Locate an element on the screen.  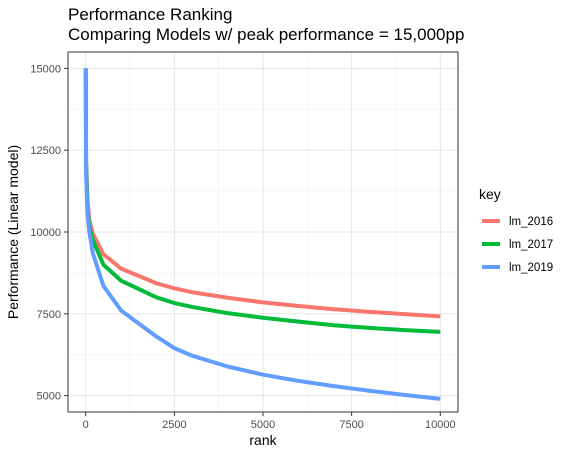
chart-title: Performance Ranking is located at coordinates (150, 14).